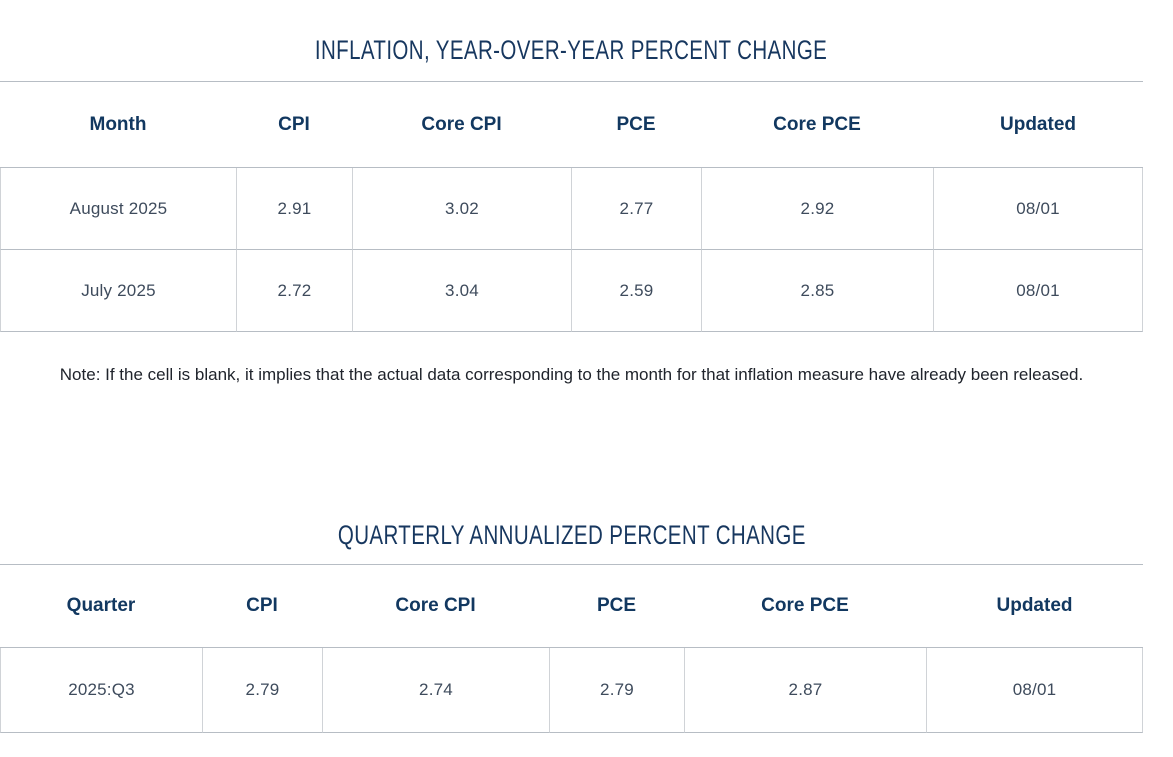 The height and width of the screenshot is (757, 1173). I want to click on month-cell: August 2025, so click(118, 209).